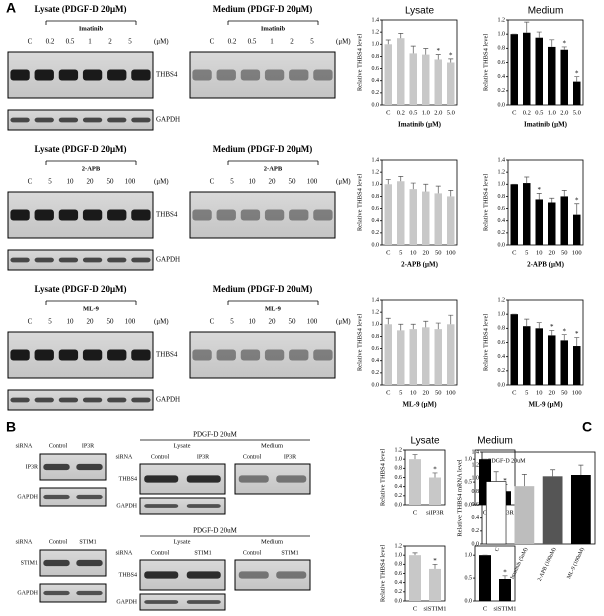 This screenshot has width=604, height=616. Describe the element at coordinates (50, 42) in the screenshot. I see `lane-label: 0.2` at that location.